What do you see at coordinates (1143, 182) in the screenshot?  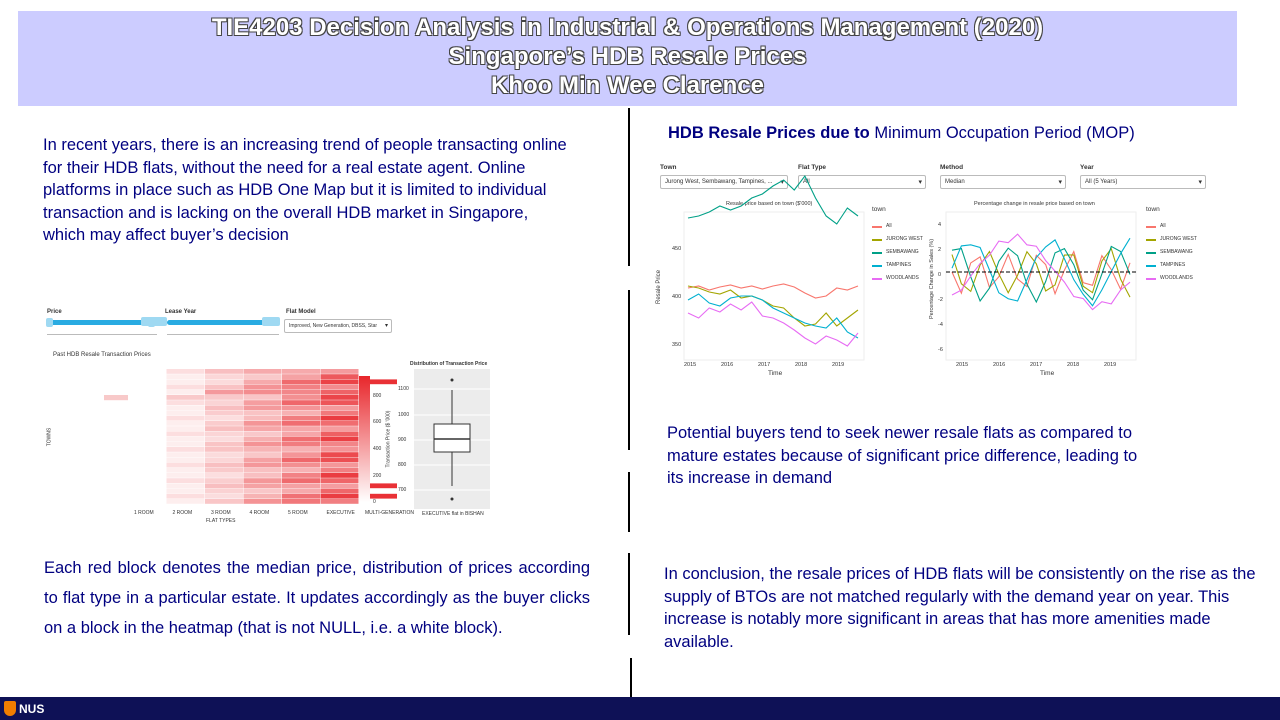 I see `filter-select: All (5 Years) ▾` at bounding box center [1143, 182].